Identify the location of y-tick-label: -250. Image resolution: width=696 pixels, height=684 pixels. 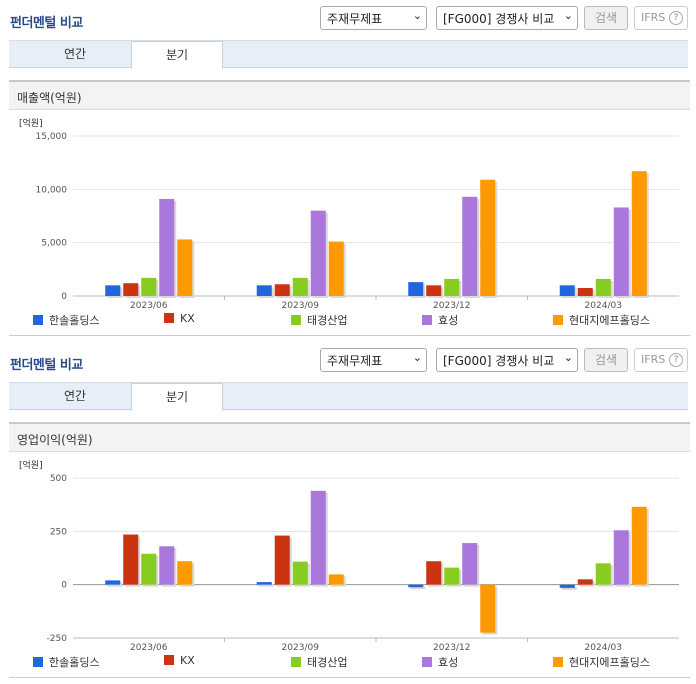
(57, 639).